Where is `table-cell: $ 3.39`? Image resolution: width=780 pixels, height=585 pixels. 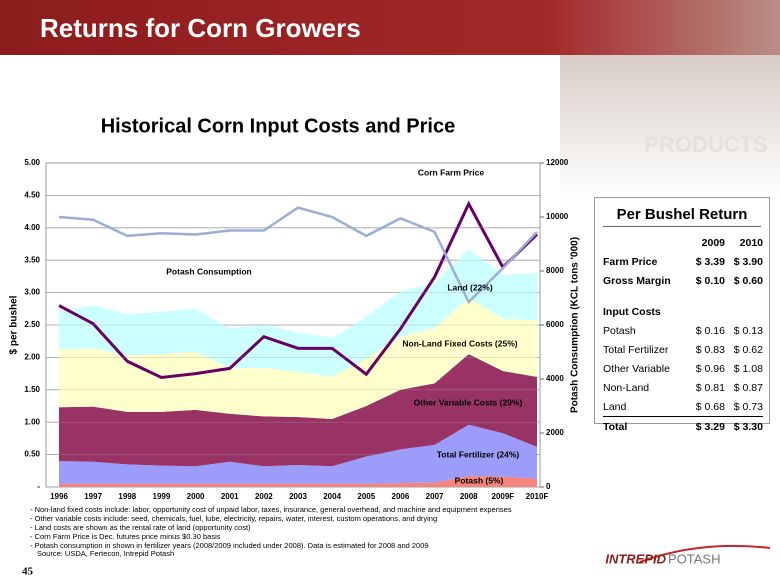 table-cell: $ 3.39 is located at coordinates (710, 261).